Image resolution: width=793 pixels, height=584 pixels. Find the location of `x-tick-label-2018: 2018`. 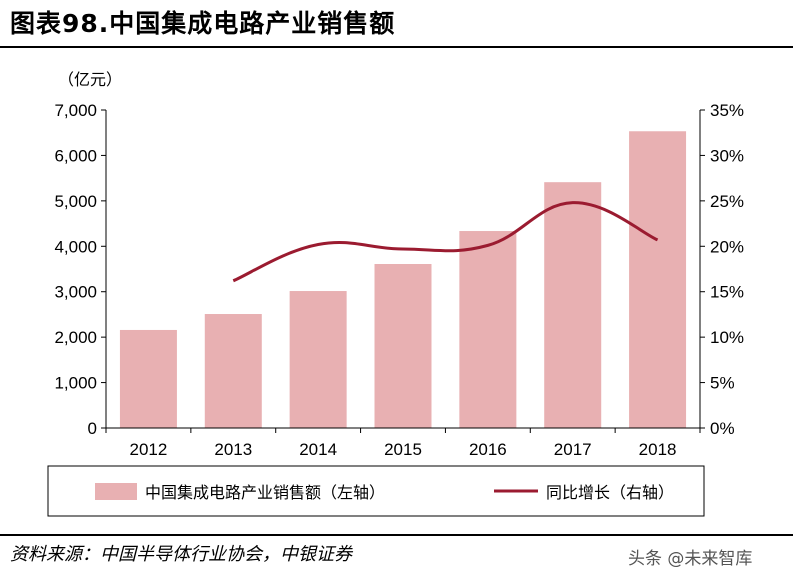

x-tick-label-2018: 2018 is located at coordinates (658, 449).